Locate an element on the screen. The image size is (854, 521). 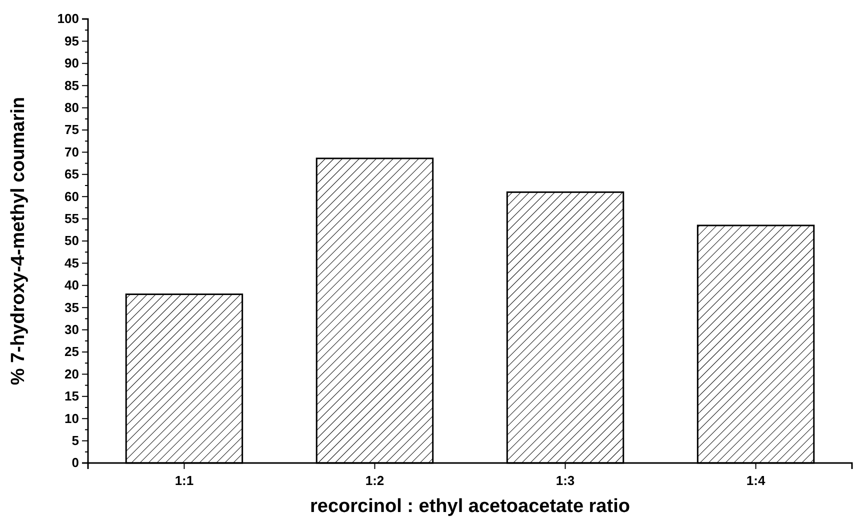
x-tick-label: 1:4 is located at coordinates (756, 480).